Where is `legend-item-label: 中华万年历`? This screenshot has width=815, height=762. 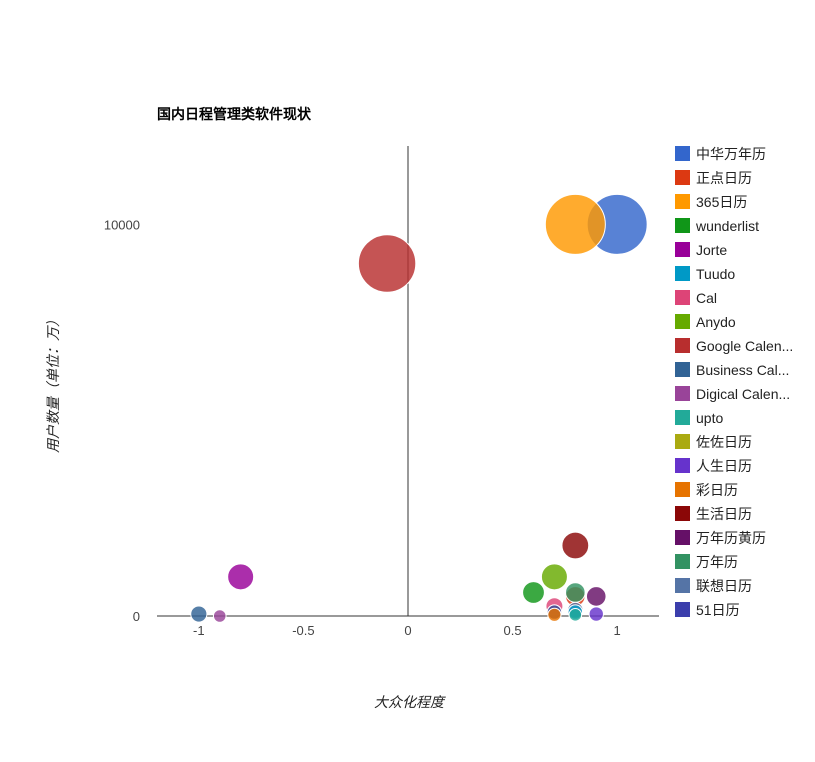
legend-item-label: 中华万年历 is located at coordinates (731, 154).